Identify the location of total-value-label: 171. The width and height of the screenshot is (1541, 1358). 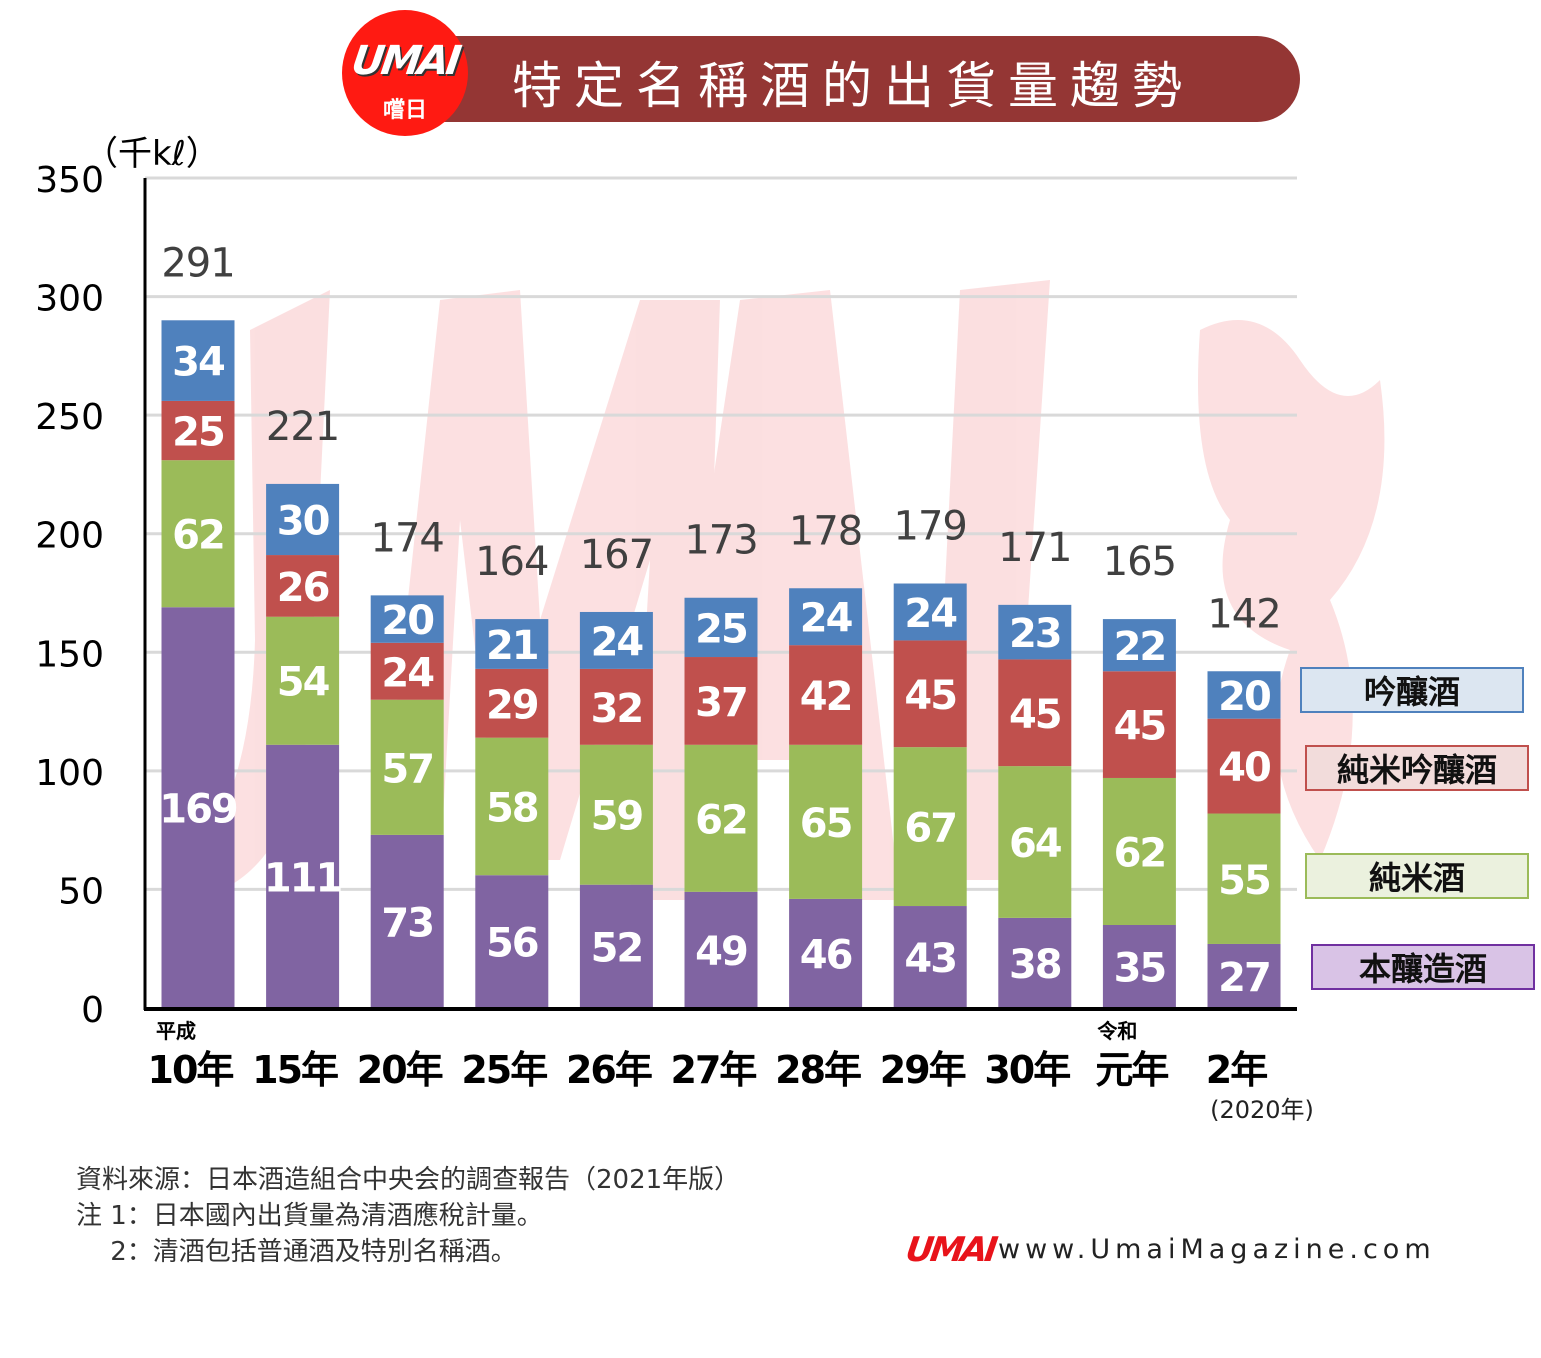
(1034, 548).